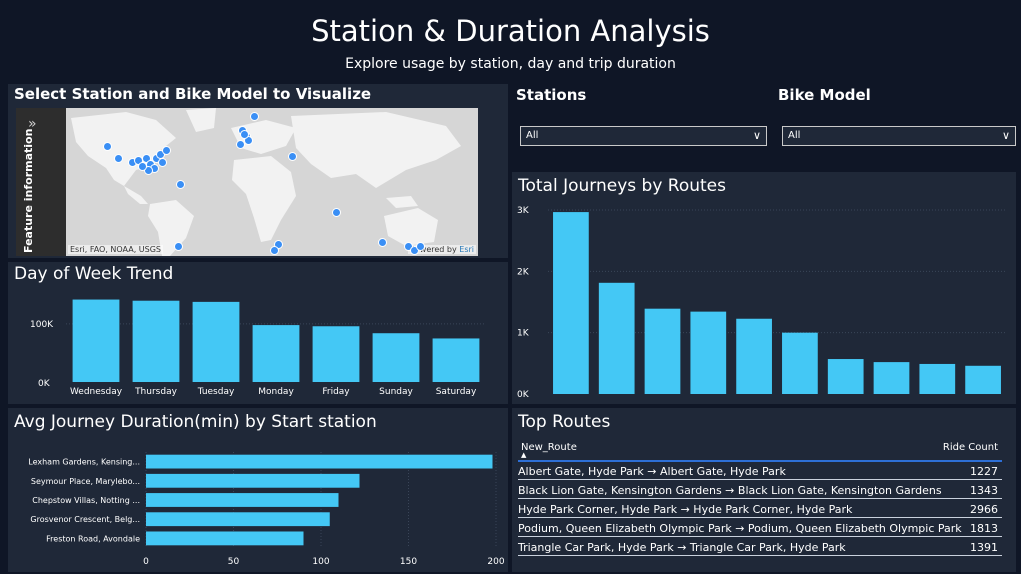 The height and width of the screenshot is (574, 1021). Describe the element at coordinates (523, 272) in the screenshot. I see `y-tick-label: 2K` at that location.